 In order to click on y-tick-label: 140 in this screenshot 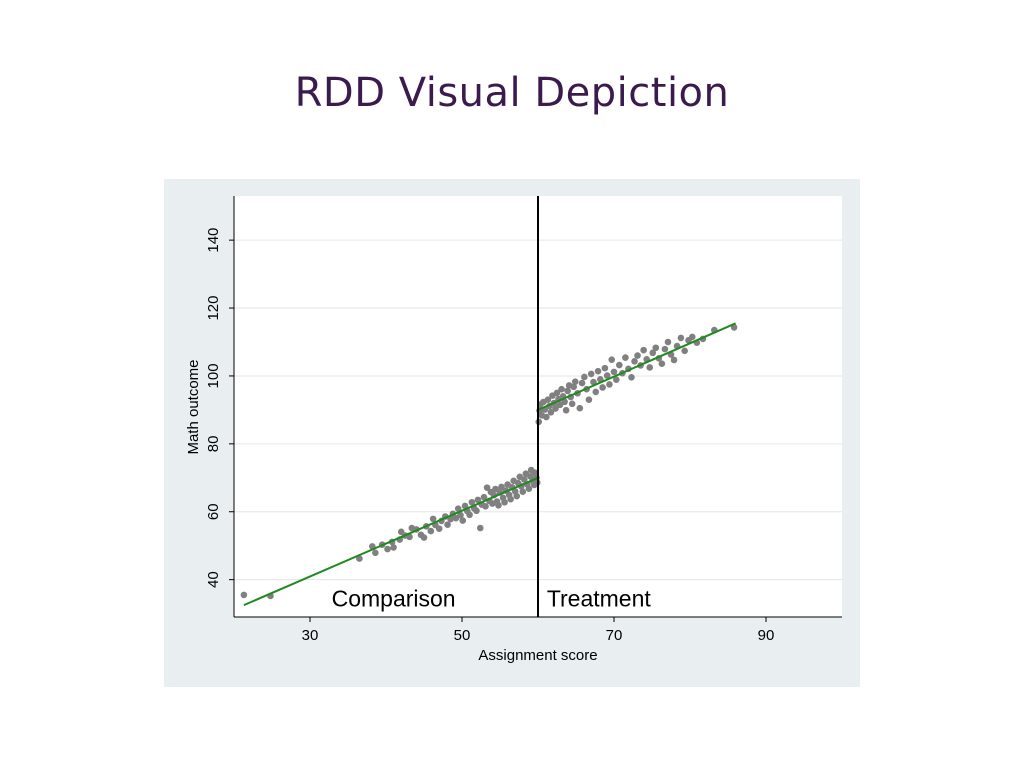, I will do `click(213, 240)`.